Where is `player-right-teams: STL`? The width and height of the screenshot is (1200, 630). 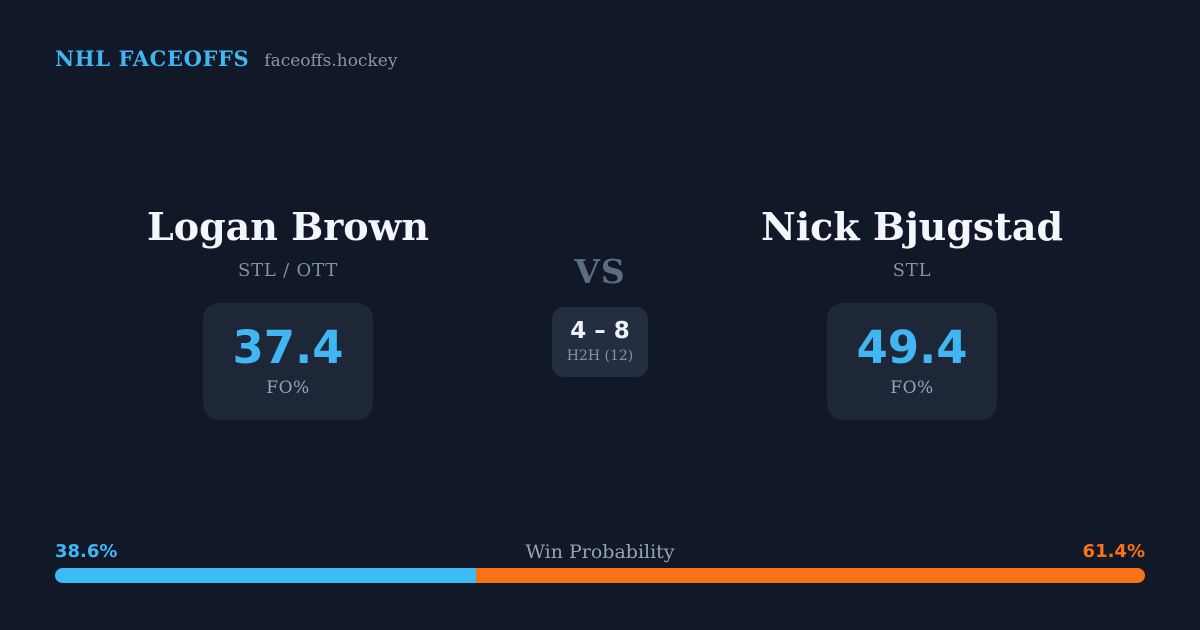 player-right-teams: STL is located at coordinates (912, 270).